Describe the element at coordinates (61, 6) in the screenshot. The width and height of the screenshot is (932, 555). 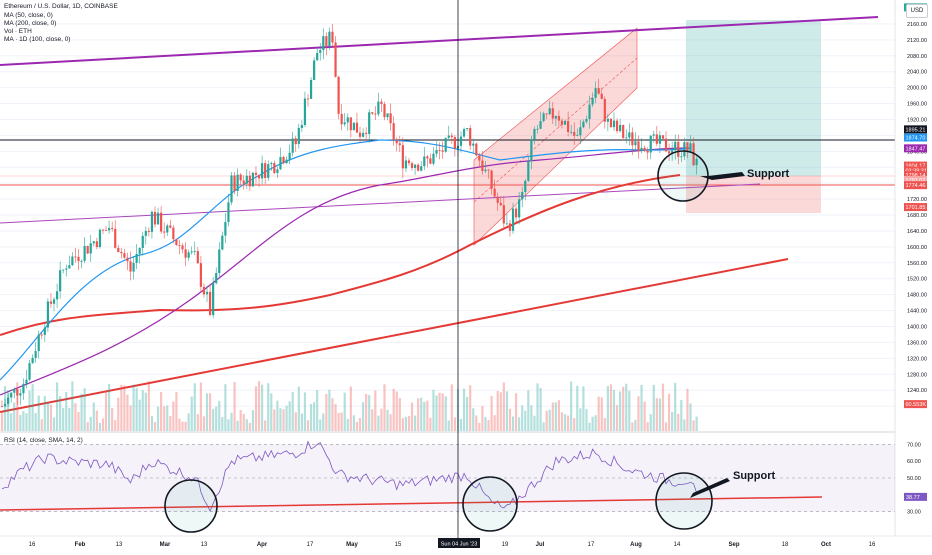
I see `legend-symbol: Ethereum / U.S. Dollar, 1D, COINBASE` at that location.